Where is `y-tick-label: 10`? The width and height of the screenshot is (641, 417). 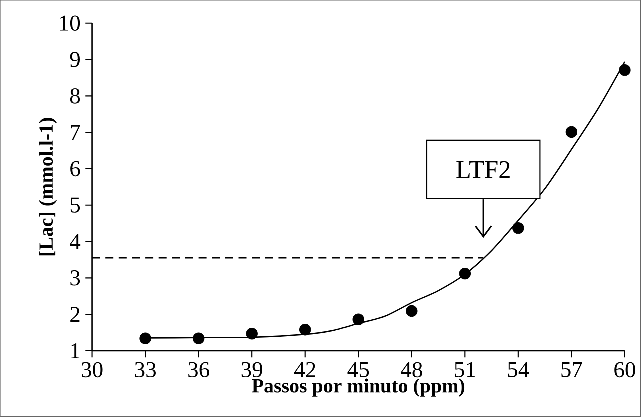
y-tick-label: 10 is located at coordinates (70, 23).